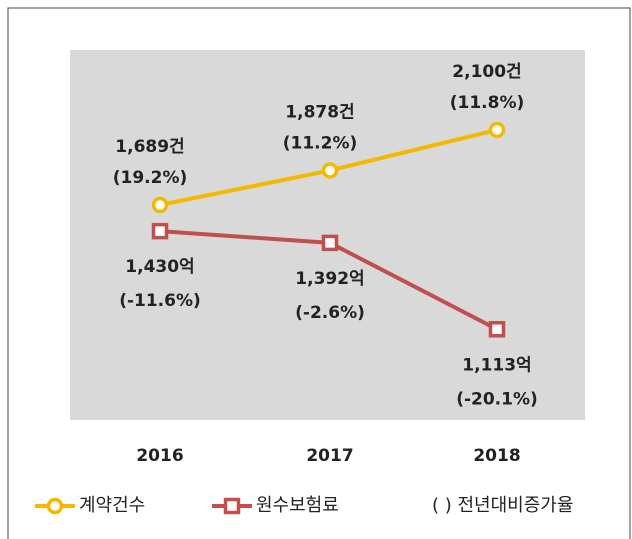 The width and height of the screenshot is (632, 539). I want to click on legend-note: ( ) 전년대비증가율, so click(502, 505).